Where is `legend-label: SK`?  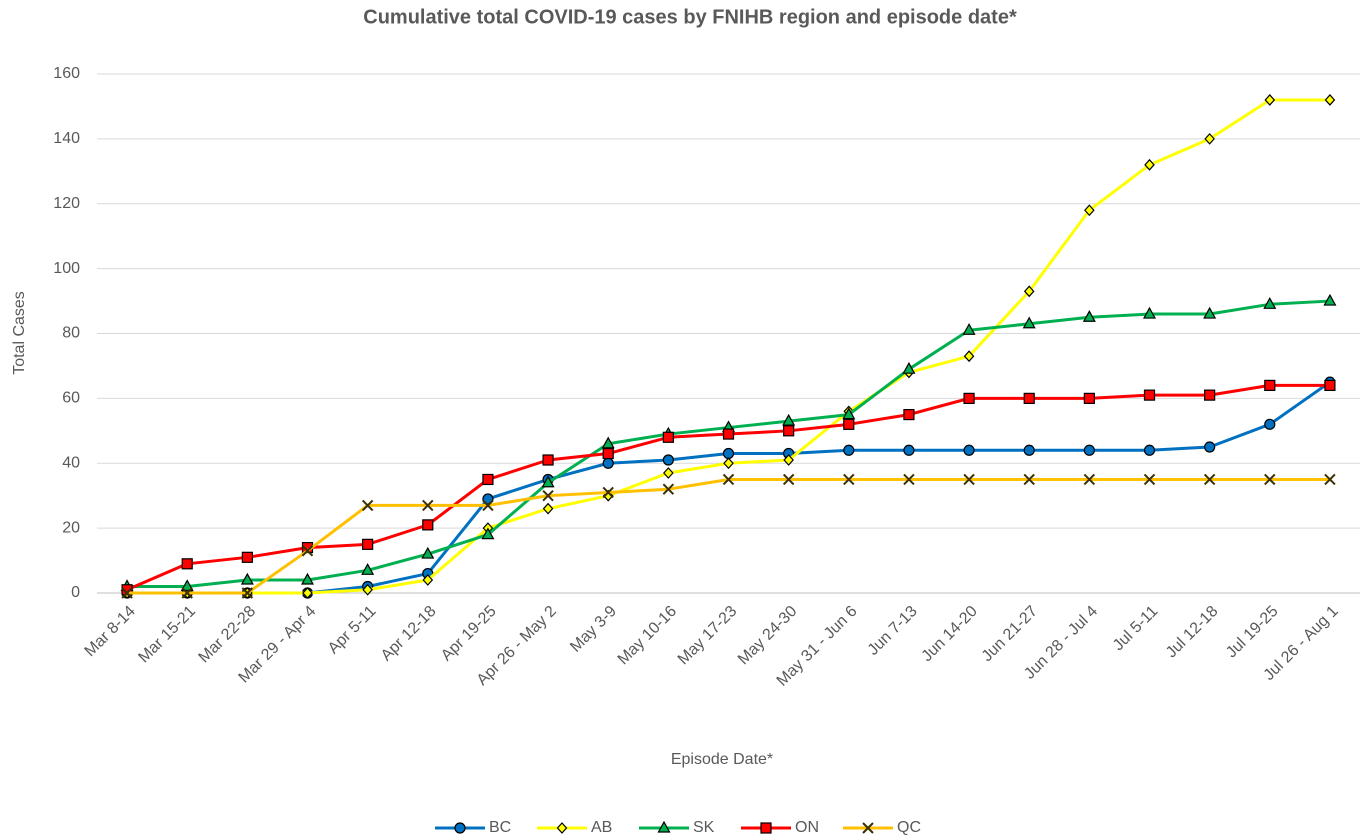 legend-label: SK is located at coordinates (704, 827).